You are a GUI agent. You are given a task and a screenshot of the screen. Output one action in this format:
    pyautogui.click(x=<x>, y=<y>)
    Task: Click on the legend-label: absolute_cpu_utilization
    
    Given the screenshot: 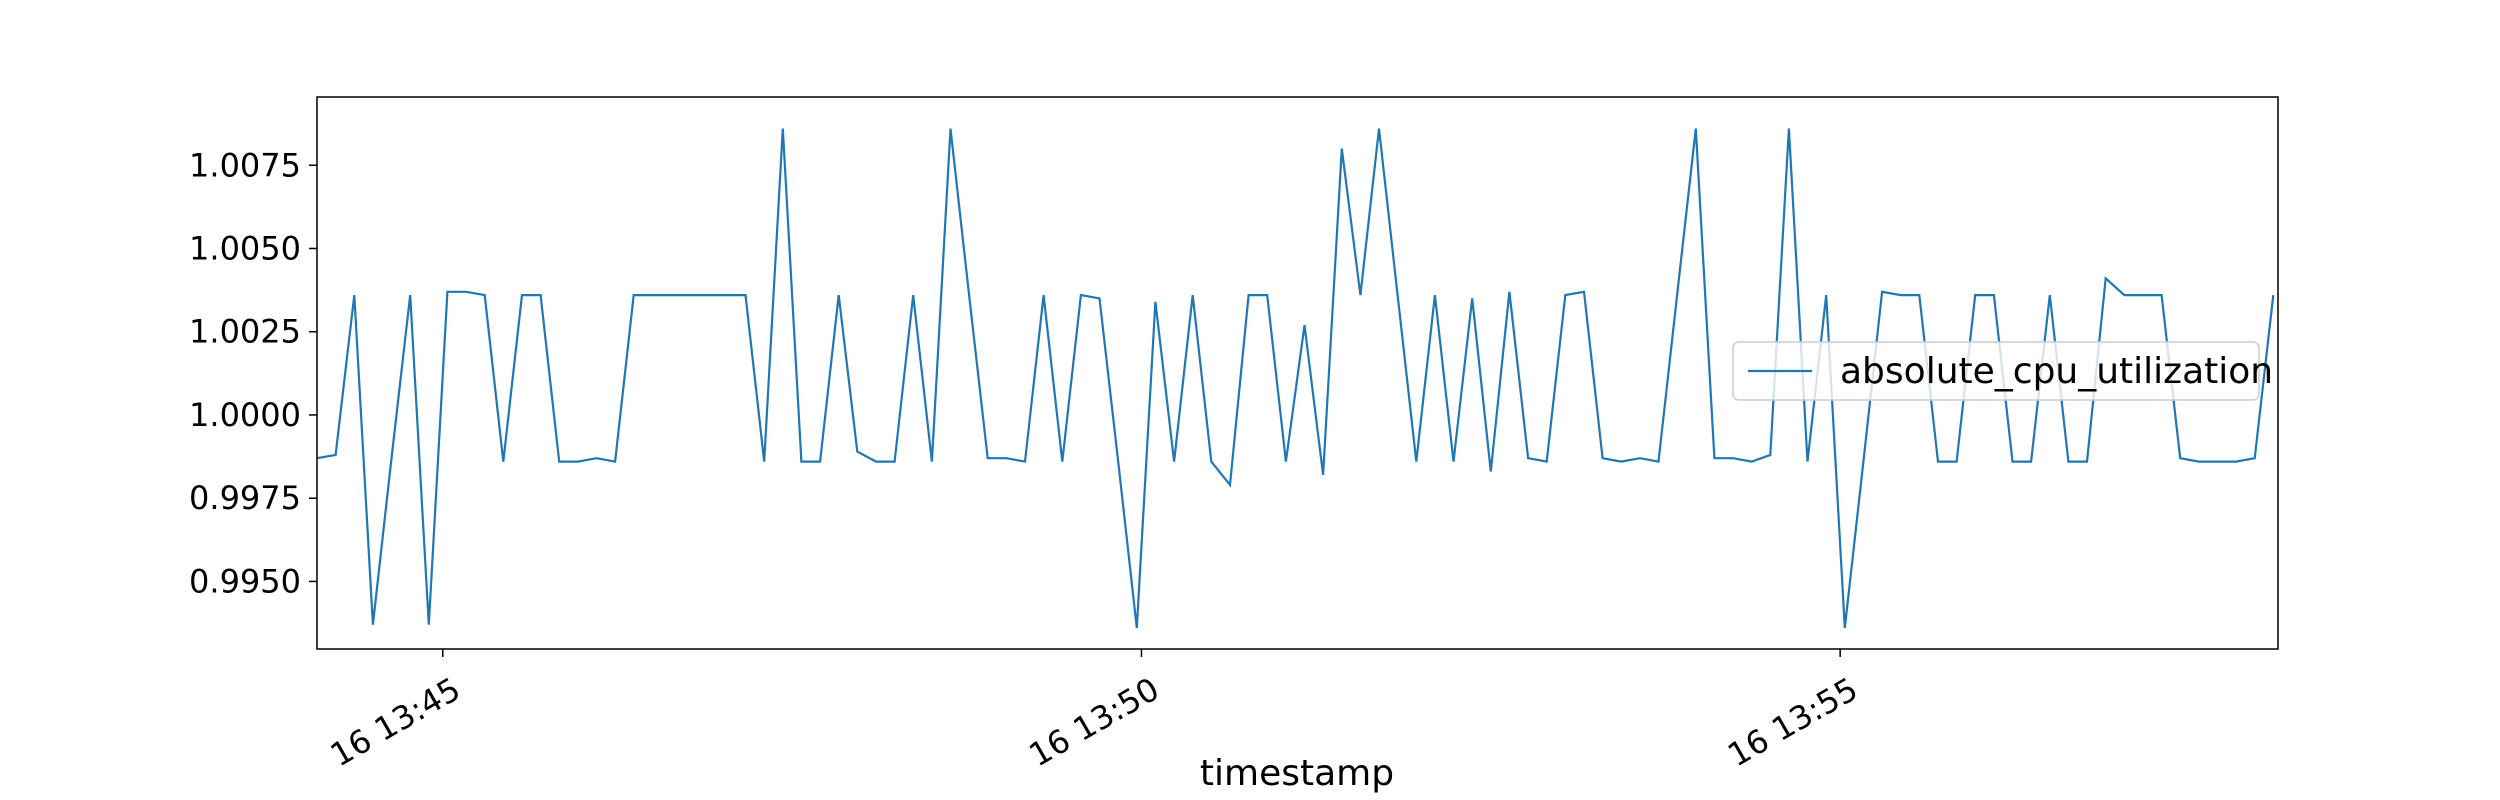 What is the action you would take?
    pyautogui.click(x=2056, y=371)
    